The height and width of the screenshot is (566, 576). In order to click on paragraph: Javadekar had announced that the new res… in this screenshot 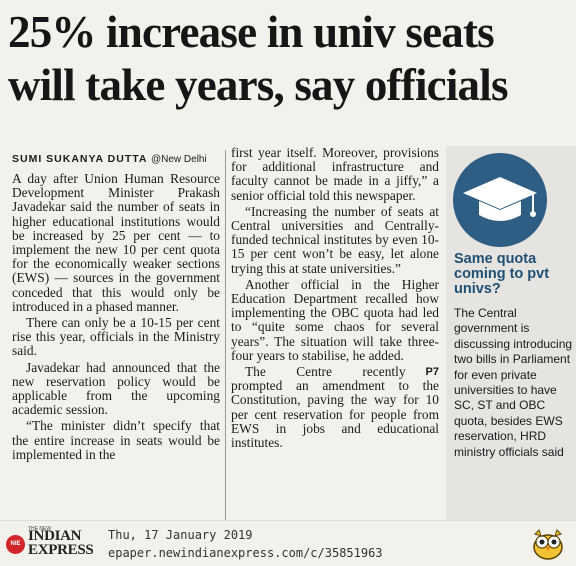, I will do `click(116, 388)`.